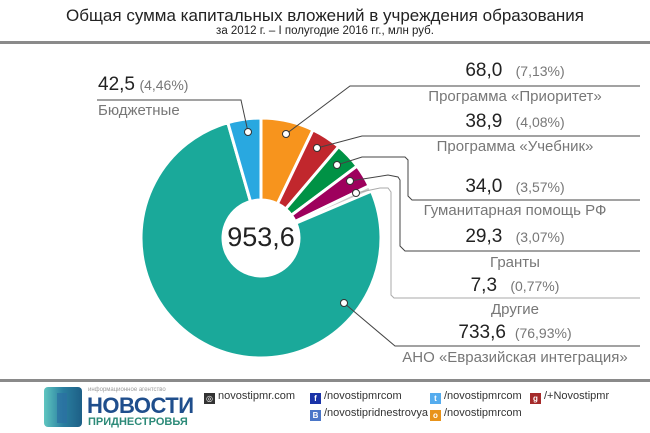 This screenshot has width=650, height=433. I want to click on slice-percent: (3,57%), so click(540, 187).